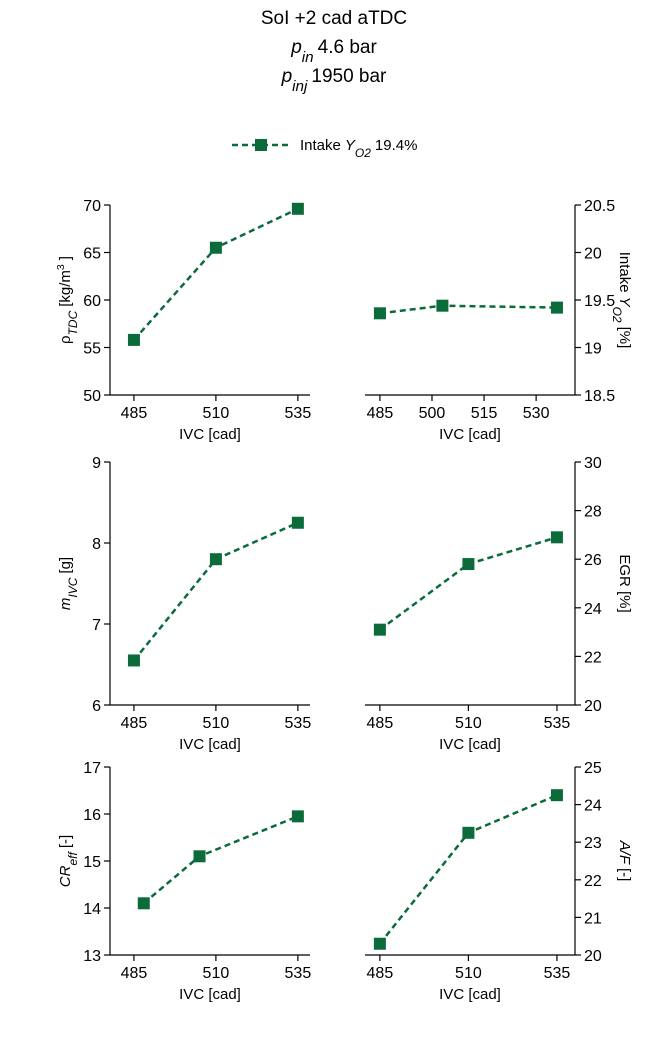 The image size is (668, 1049). I want to click on text-part: SoI +2 cad aTDC, so click(334, 18).